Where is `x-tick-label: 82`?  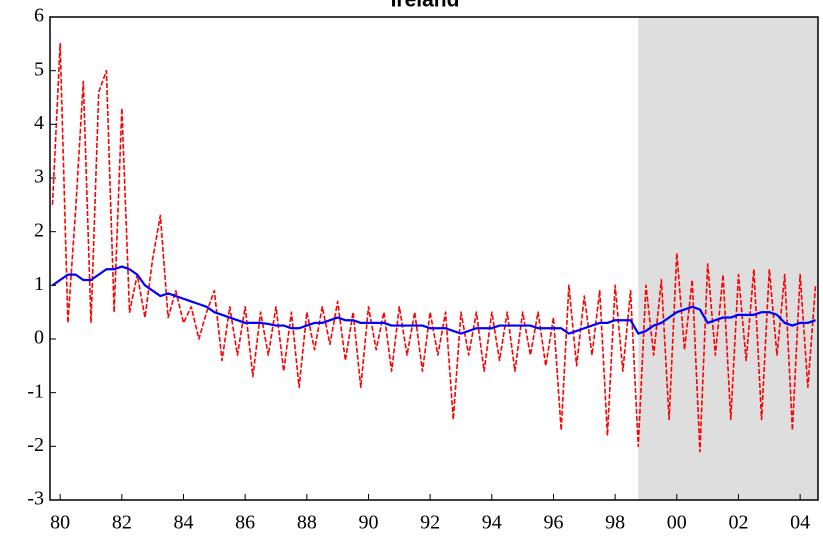
x-tick-label: 82 is located at coordinates (122, 523).